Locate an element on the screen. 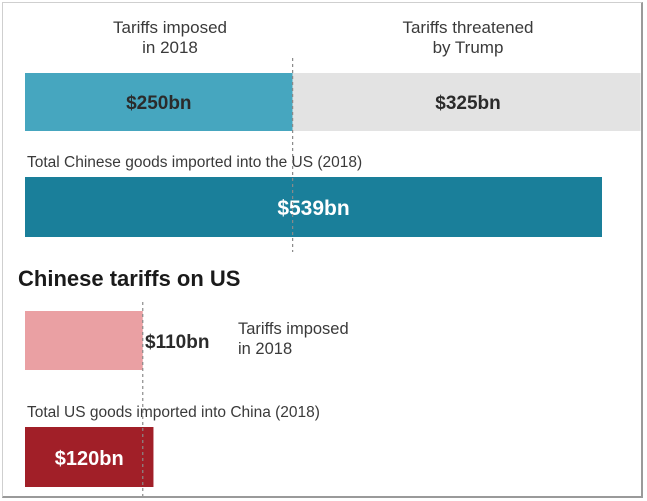  bar-us-total is located at coordinates (313, 207).